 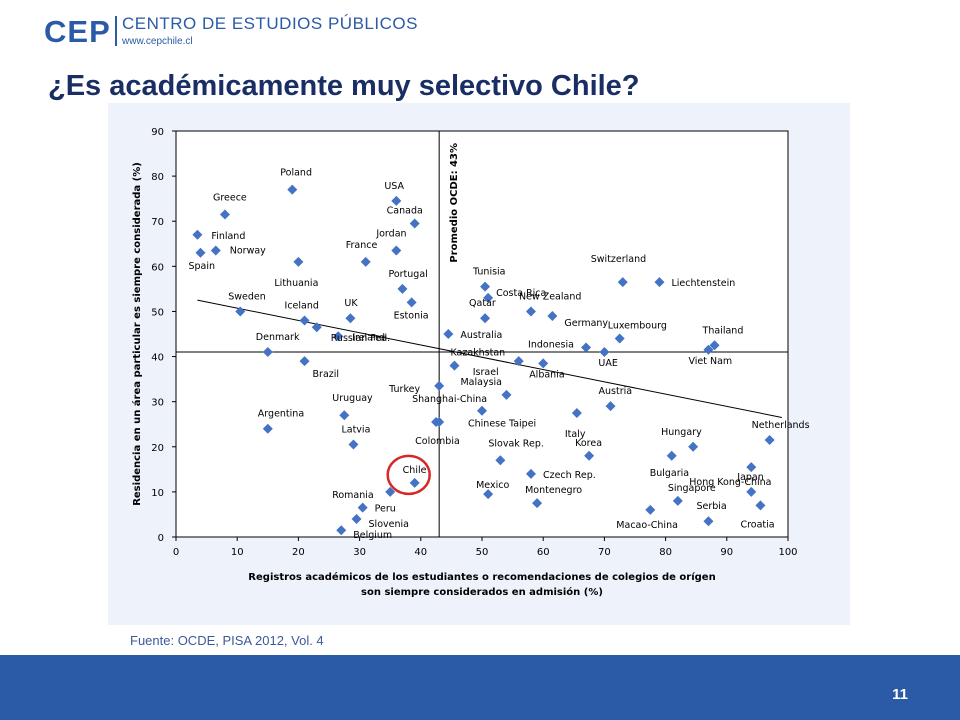 What do you see at coordinates (296, 283) in the screenshot?
I see `point-label: Lithuania` at bounding box center [296, 283].